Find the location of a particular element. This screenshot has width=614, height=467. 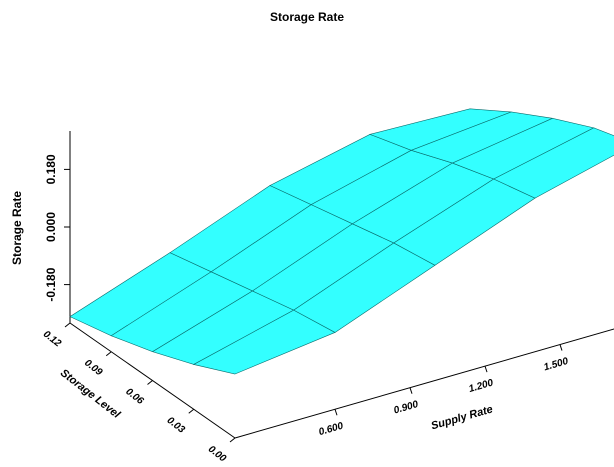

x-tick-label: 1.200 is located at coordinates (481, 386).